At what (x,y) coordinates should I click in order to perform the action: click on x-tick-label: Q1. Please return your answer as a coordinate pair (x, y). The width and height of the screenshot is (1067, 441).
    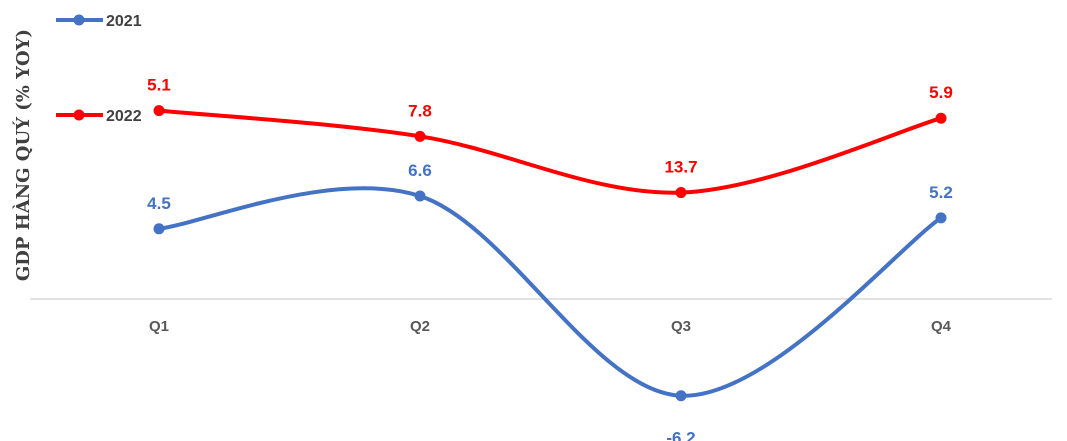
    Looking at the image, I should click on (159, 326).